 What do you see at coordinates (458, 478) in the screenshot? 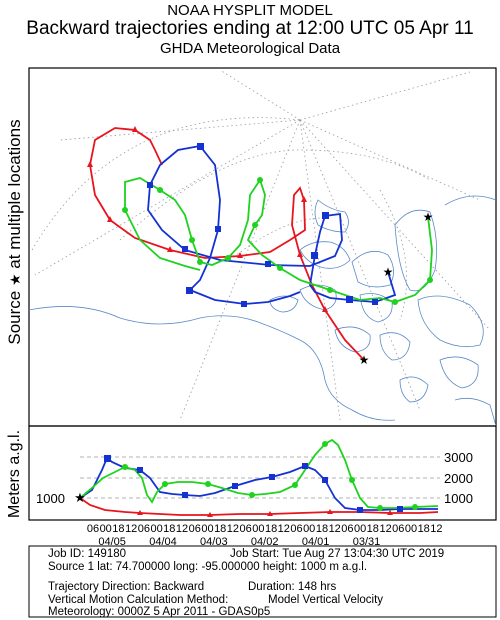
I see `height-tick-label: 2000` at bounding box center [458, 478].